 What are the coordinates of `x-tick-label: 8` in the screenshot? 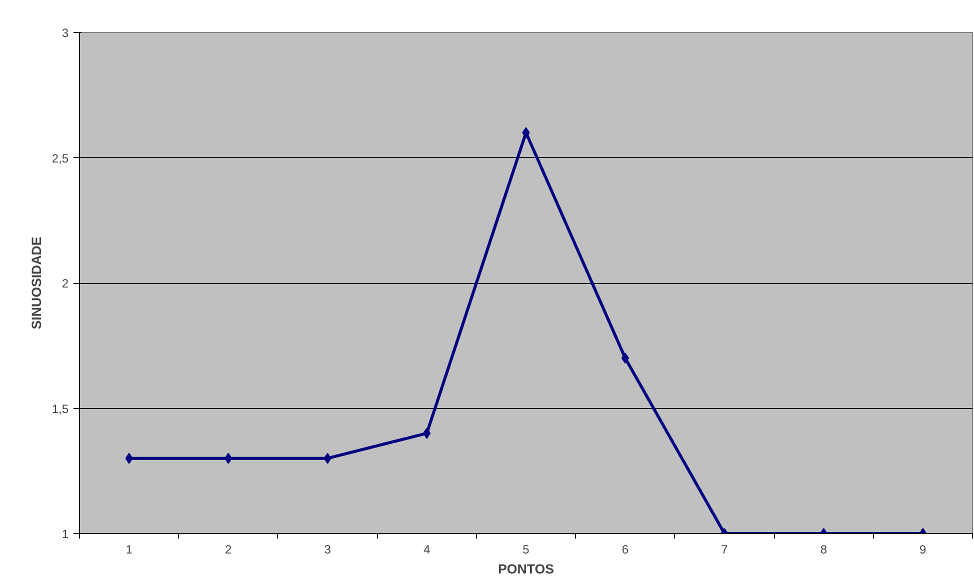 It's located at (824, 549).